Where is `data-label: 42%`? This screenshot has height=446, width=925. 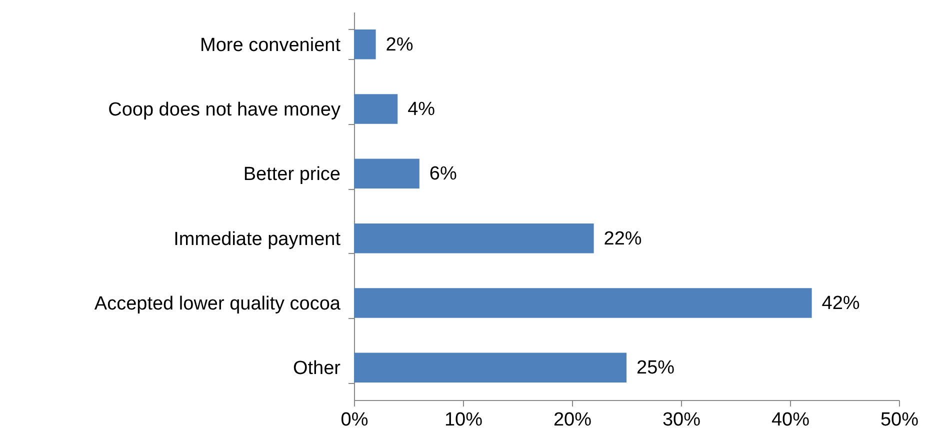 data-label: 42% is located at coordinates (841, 303).